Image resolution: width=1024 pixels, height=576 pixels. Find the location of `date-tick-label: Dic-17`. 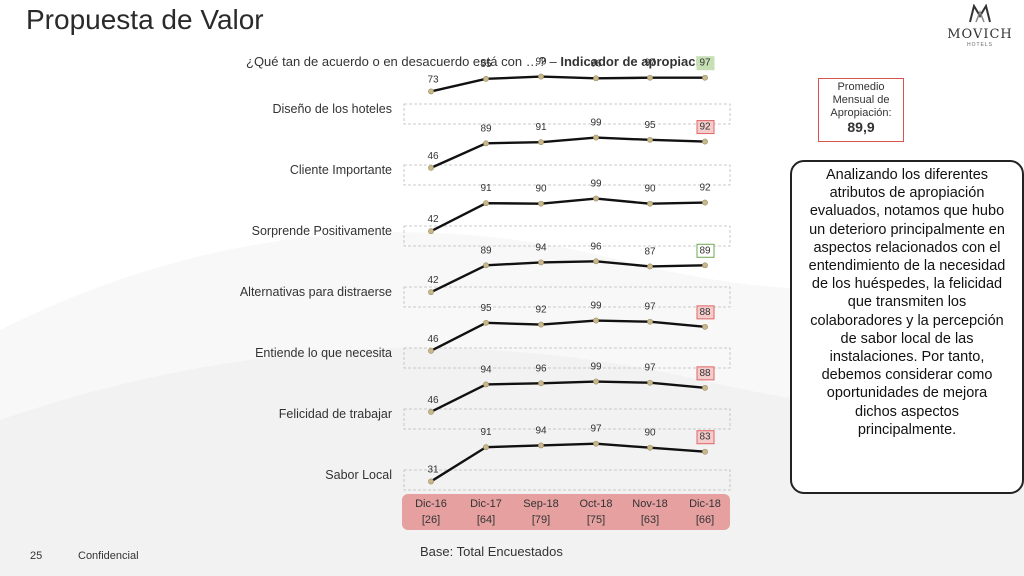

date-tick-label: Dic-17 is located at coordinates (486, 504).